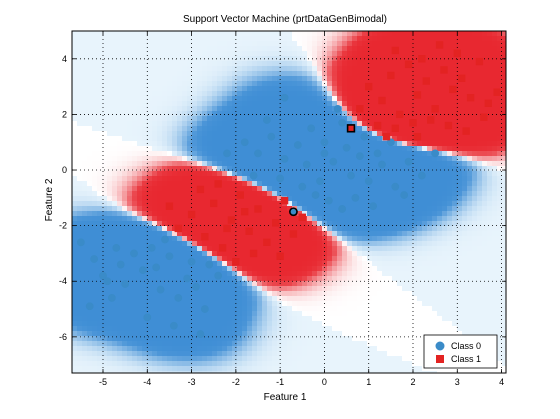 This screenshot has width=560, height=419. I want to click on y-tick-label: 0, so click(64, 170).